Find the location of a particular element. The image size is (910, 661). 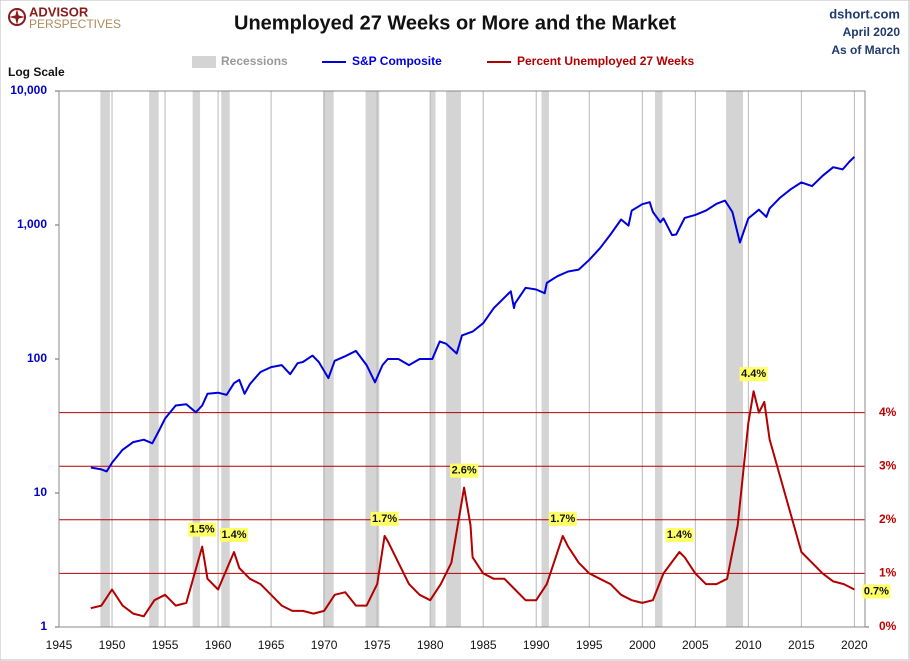

x-tick-label: 1995 is located at coordinates (589, 645).